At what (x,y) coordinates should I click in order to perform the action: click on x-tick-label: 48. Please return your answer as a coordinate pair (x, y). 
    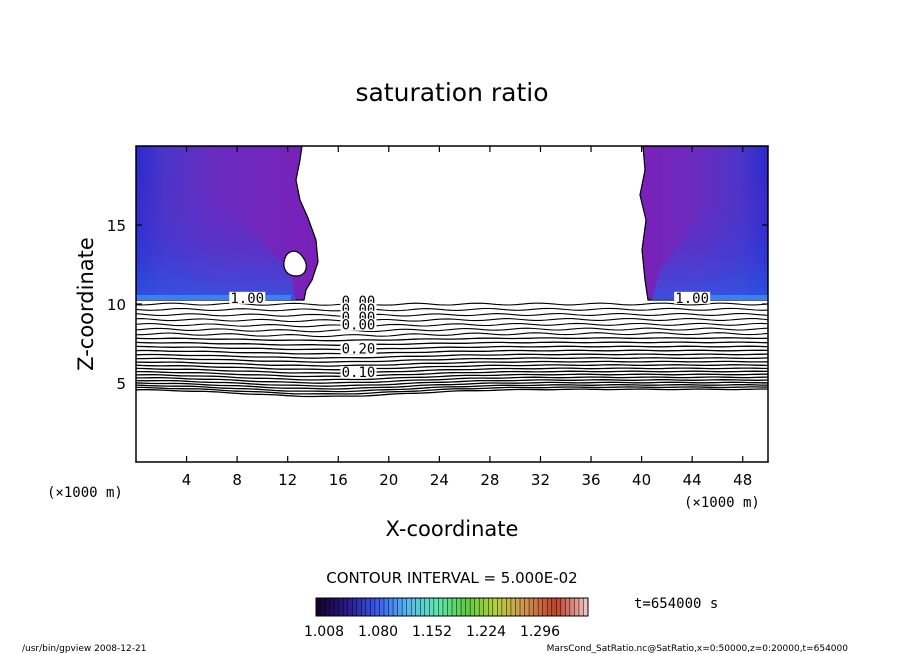
    Looking at the image, I should click on (742, 480).